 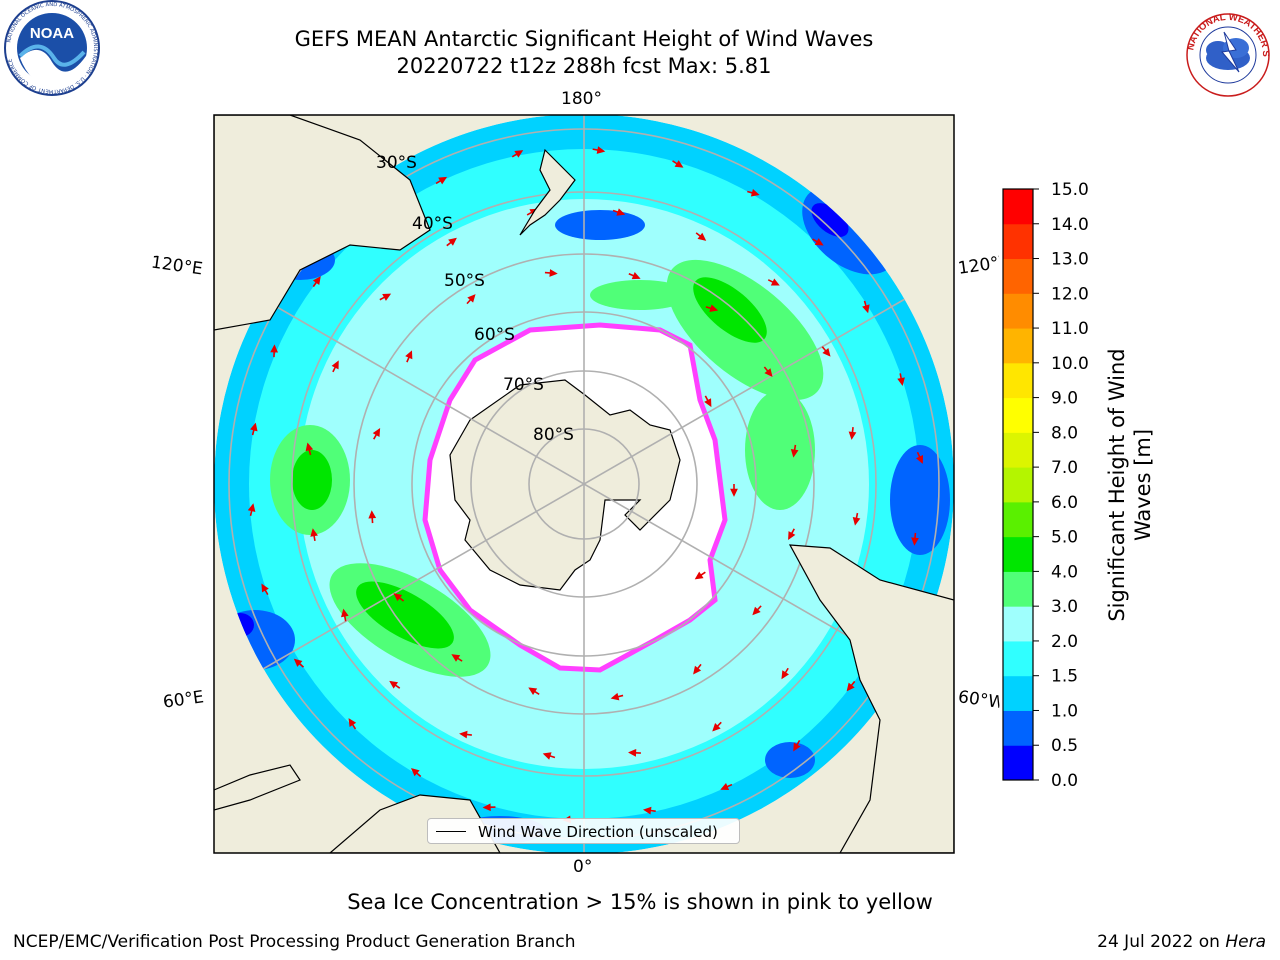 I want to click on colorbar-tick-label: 3.0, so click(x=1064, y=607).